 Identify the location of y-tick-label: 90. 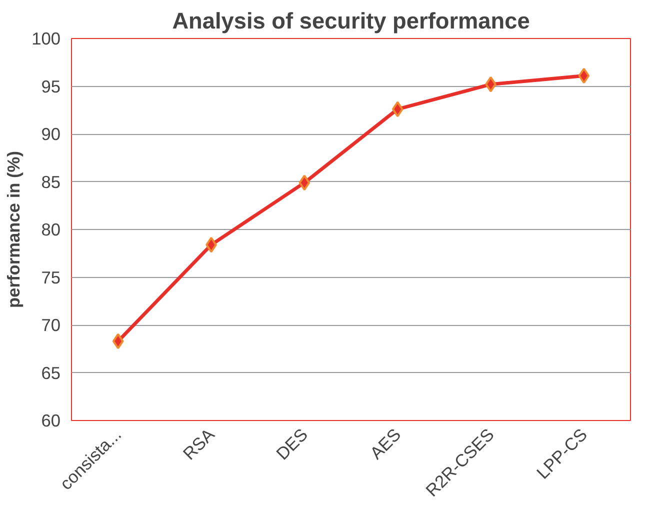
(51, 134).